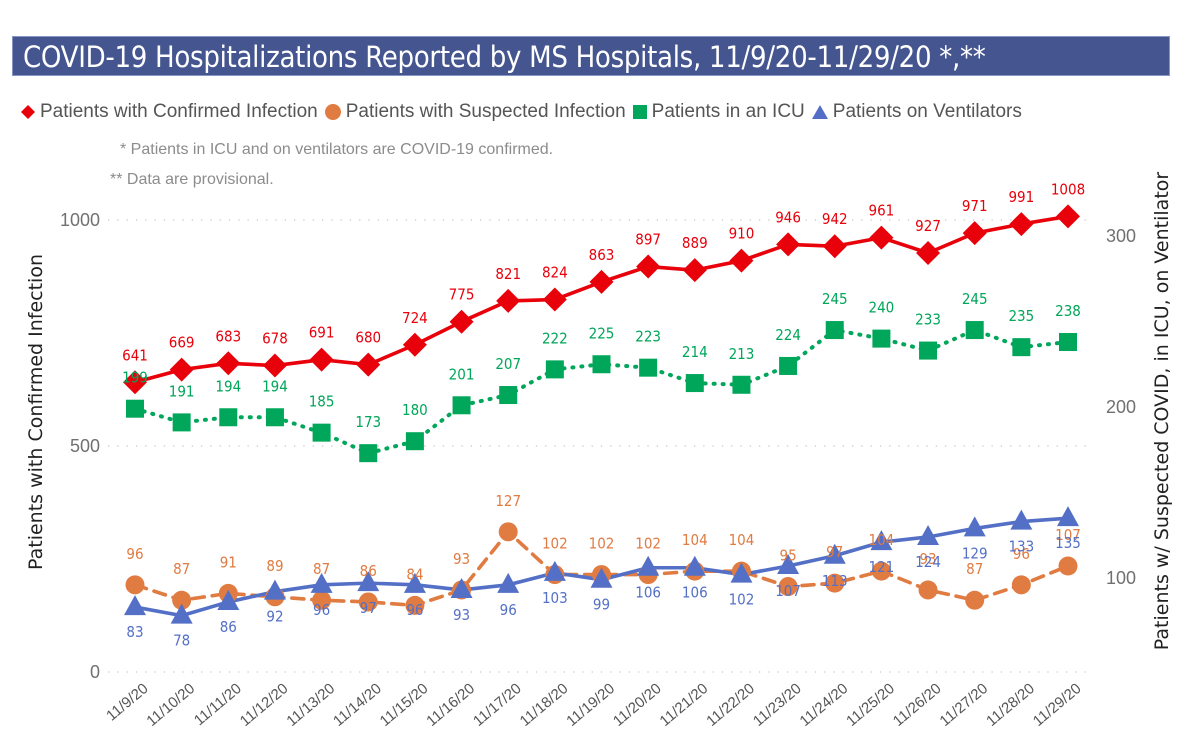  Describe the element at coordinates (648, 240) in the screenshot. I see `data-label: 897` at that location.